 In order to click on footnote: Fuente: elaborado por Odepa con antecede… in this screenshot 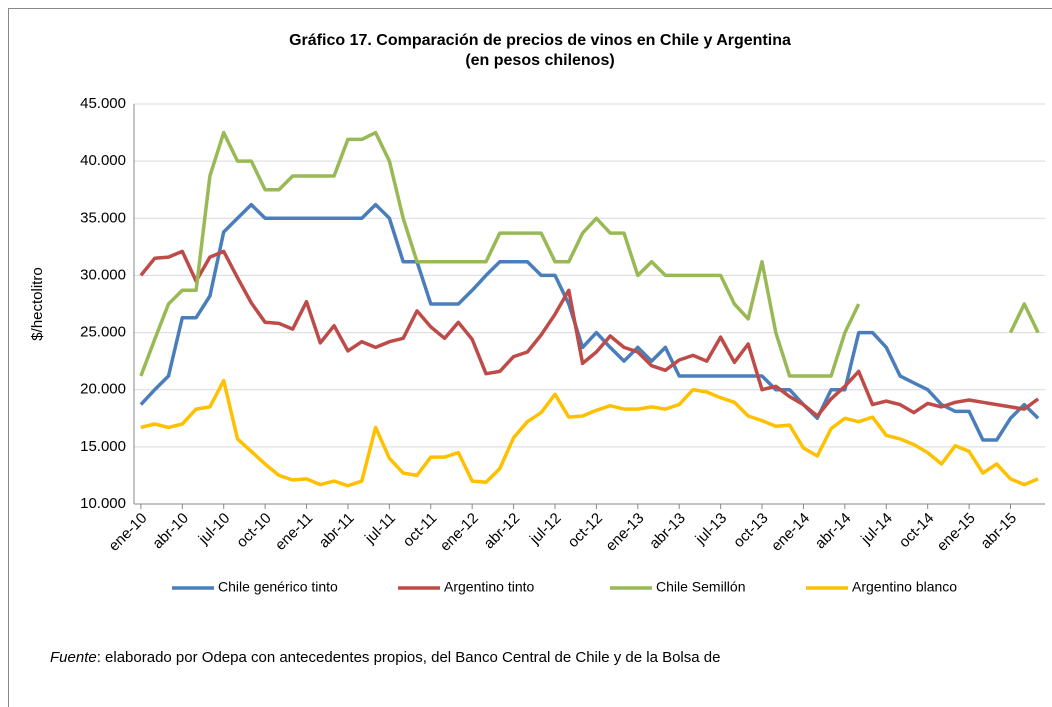, I will do `click(385, 657)`.